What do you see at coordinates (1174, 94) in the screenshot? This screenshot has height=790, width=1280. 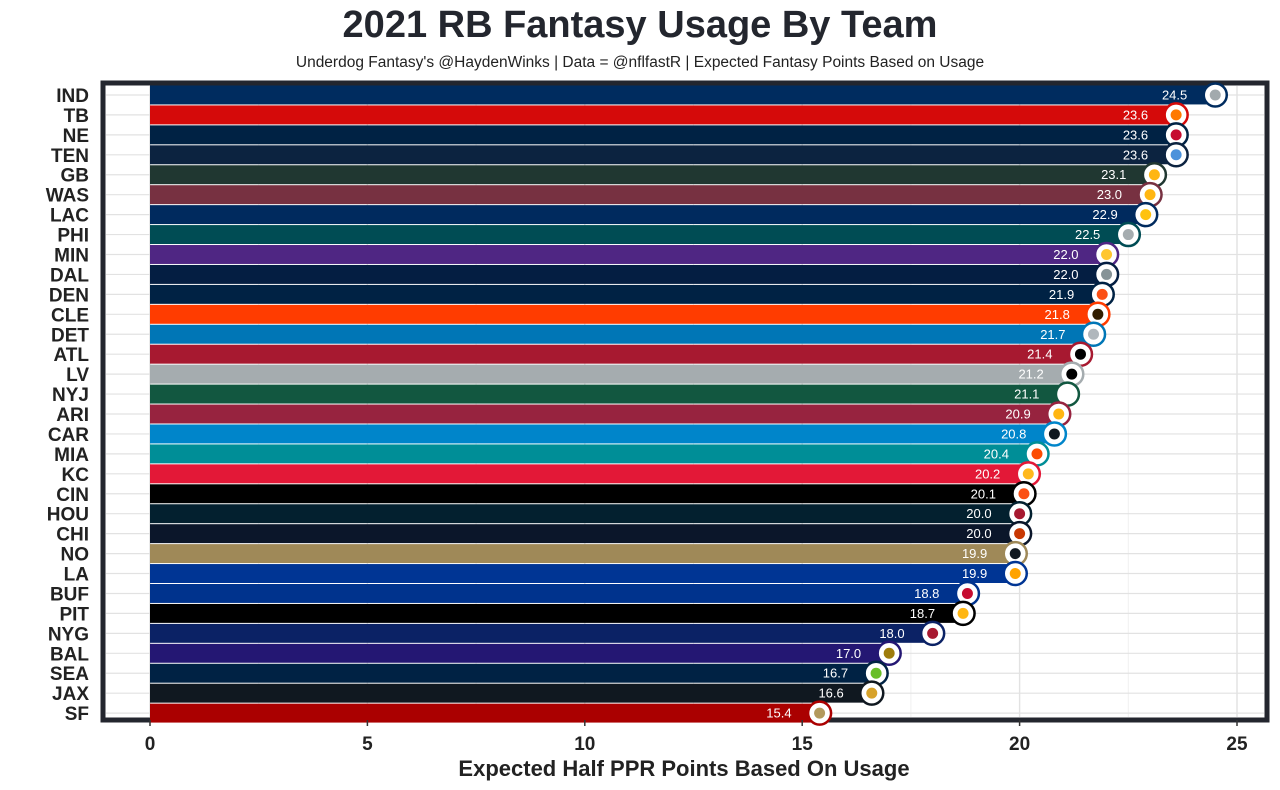 I see `value-label-ind: 24.5` at bounding box center [1174, 94].